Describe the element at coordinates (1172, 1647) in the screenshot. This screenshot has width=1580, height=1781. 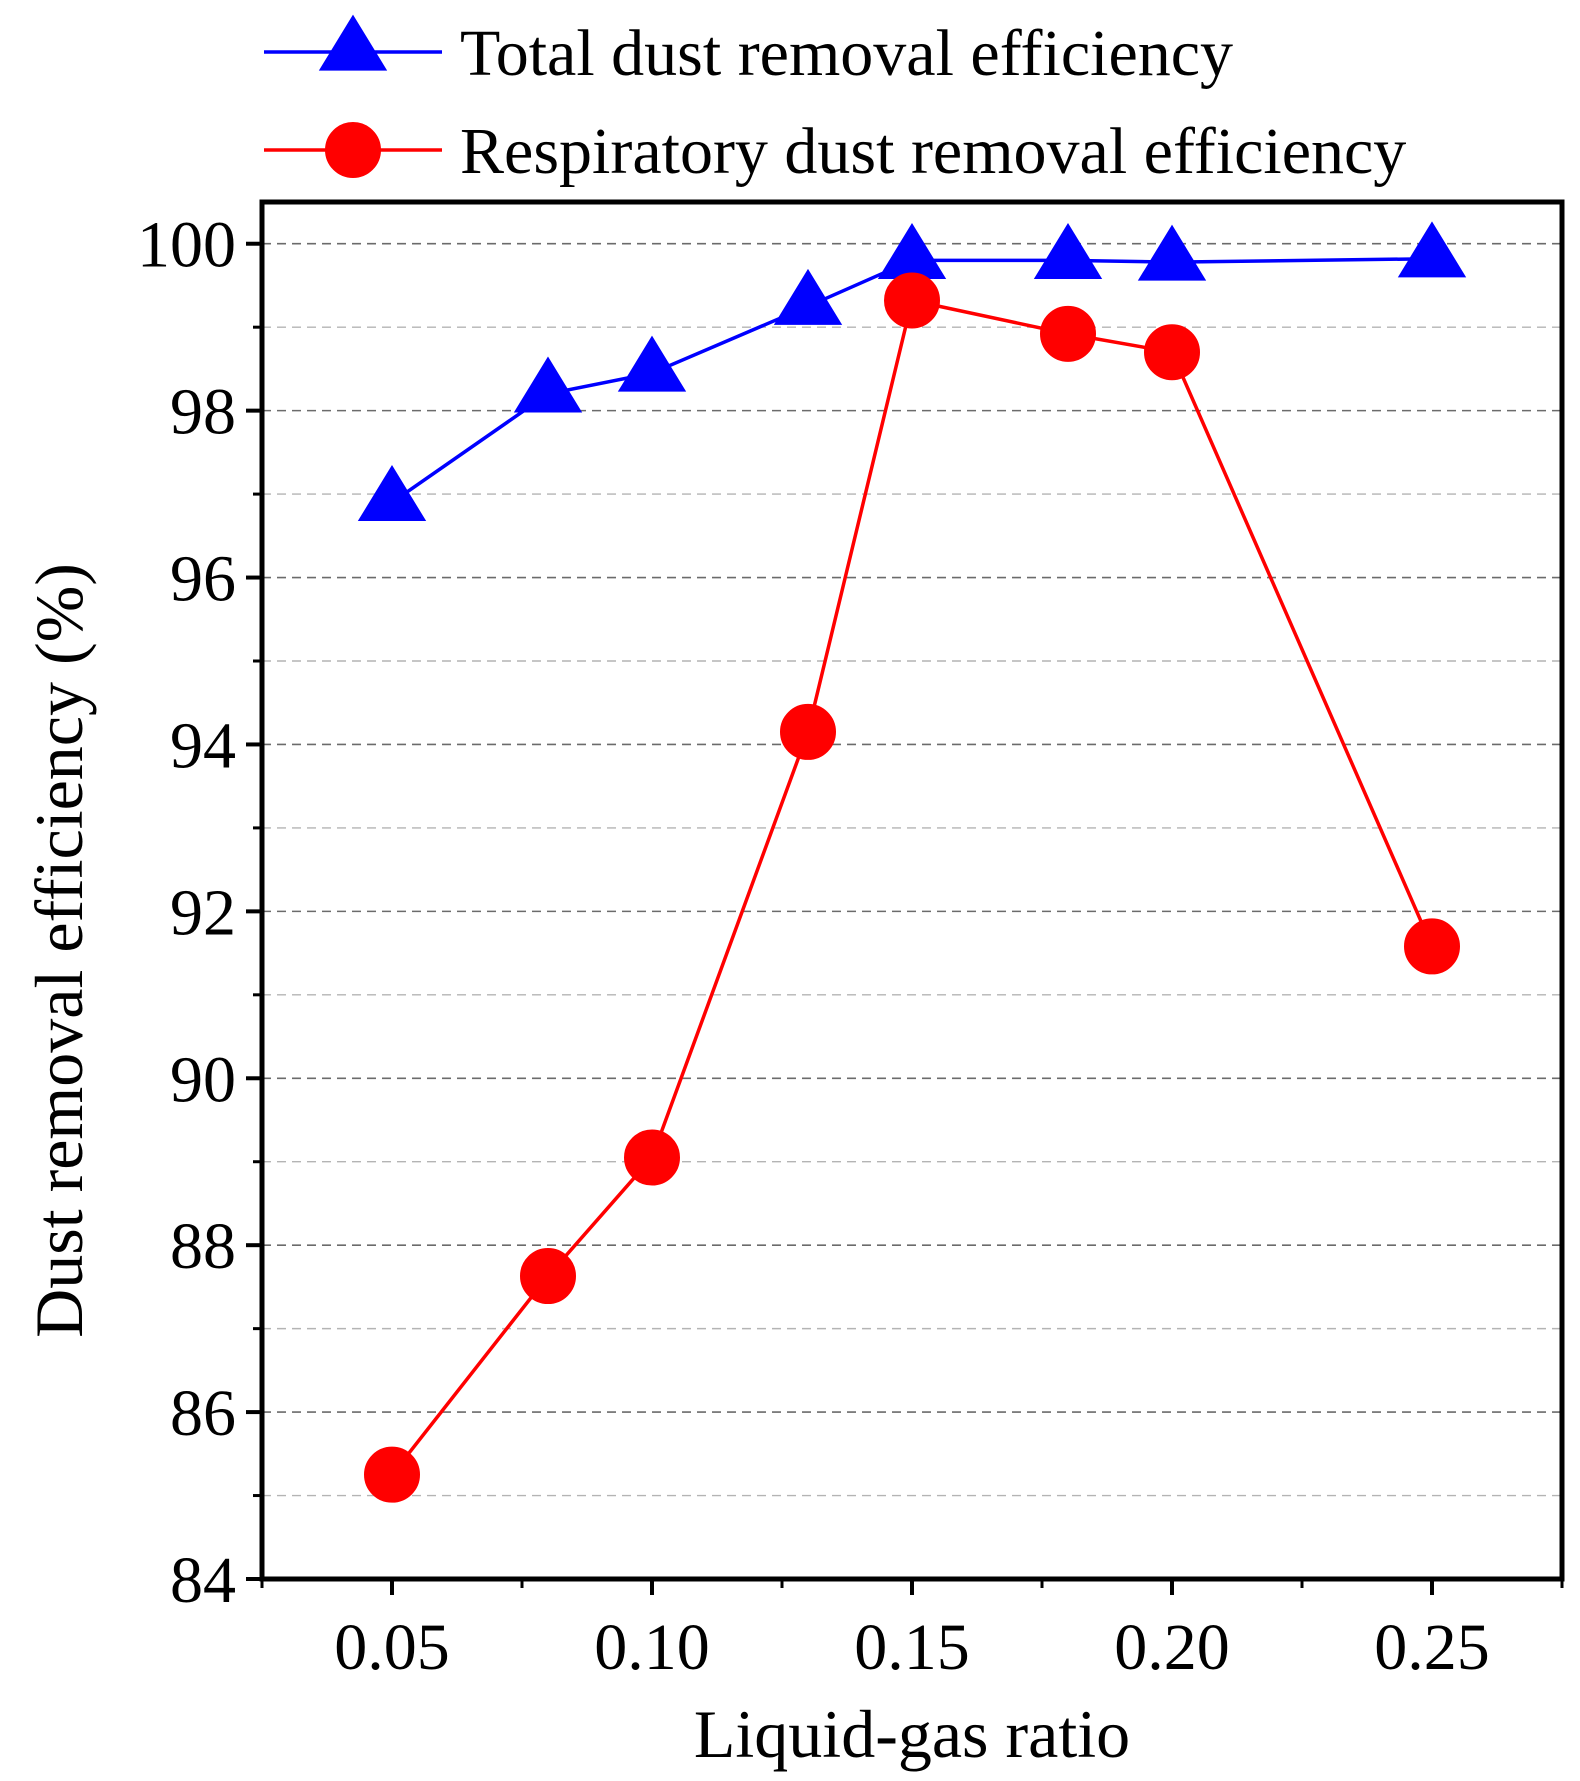
I see `x-tick-label: 0.20` at that location.